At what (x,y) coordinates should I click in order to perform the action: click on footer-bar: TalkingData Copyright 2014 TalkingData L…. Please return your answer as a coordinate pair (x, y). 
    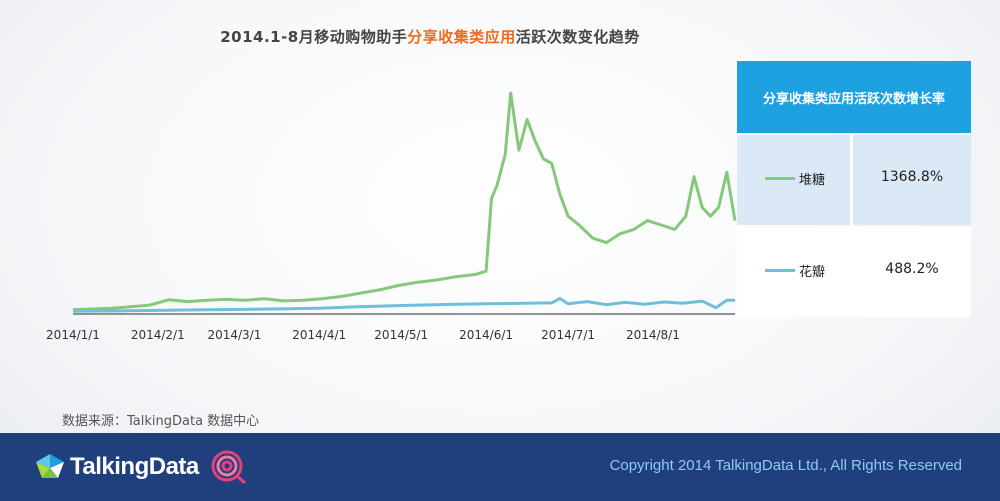
    Looking at the image, I should click on (500, 467).